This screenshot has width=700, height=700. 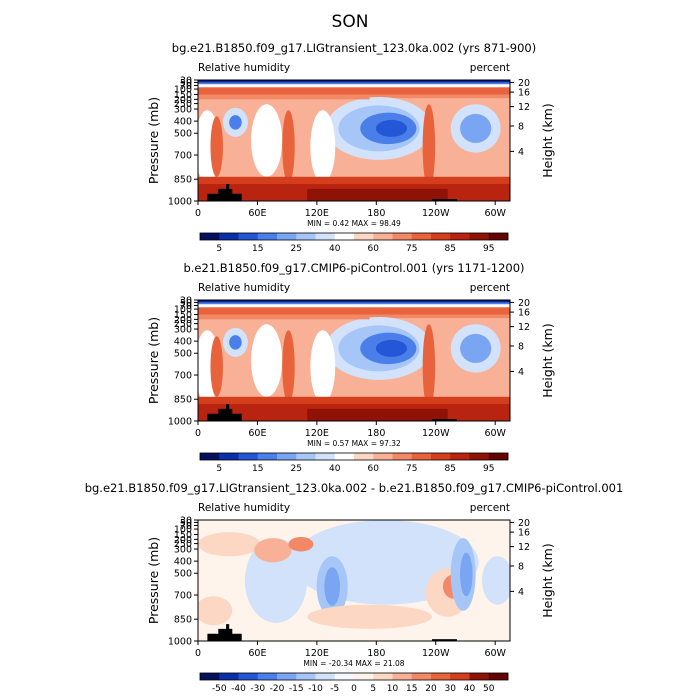 What do you see at coordinates (353, 663) in the screenshot?
I see `min-max-label: MIN = -20.34 MAX = 21.08` at bounding box center [353, 663].